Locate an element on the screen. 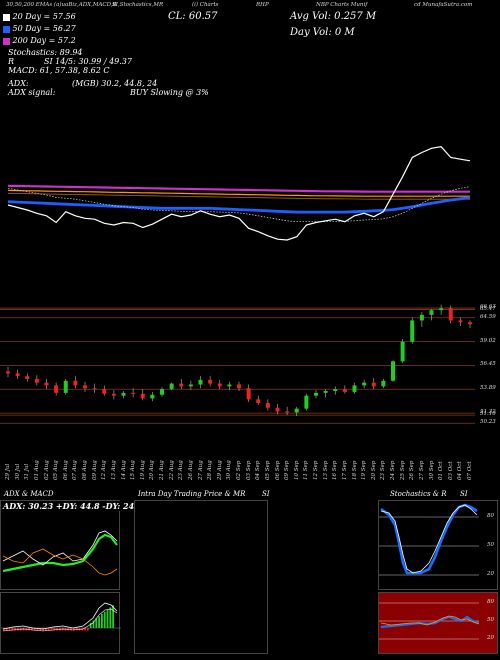  adx-macd-title: ADX & MACD is located at coordinates (29, 494).